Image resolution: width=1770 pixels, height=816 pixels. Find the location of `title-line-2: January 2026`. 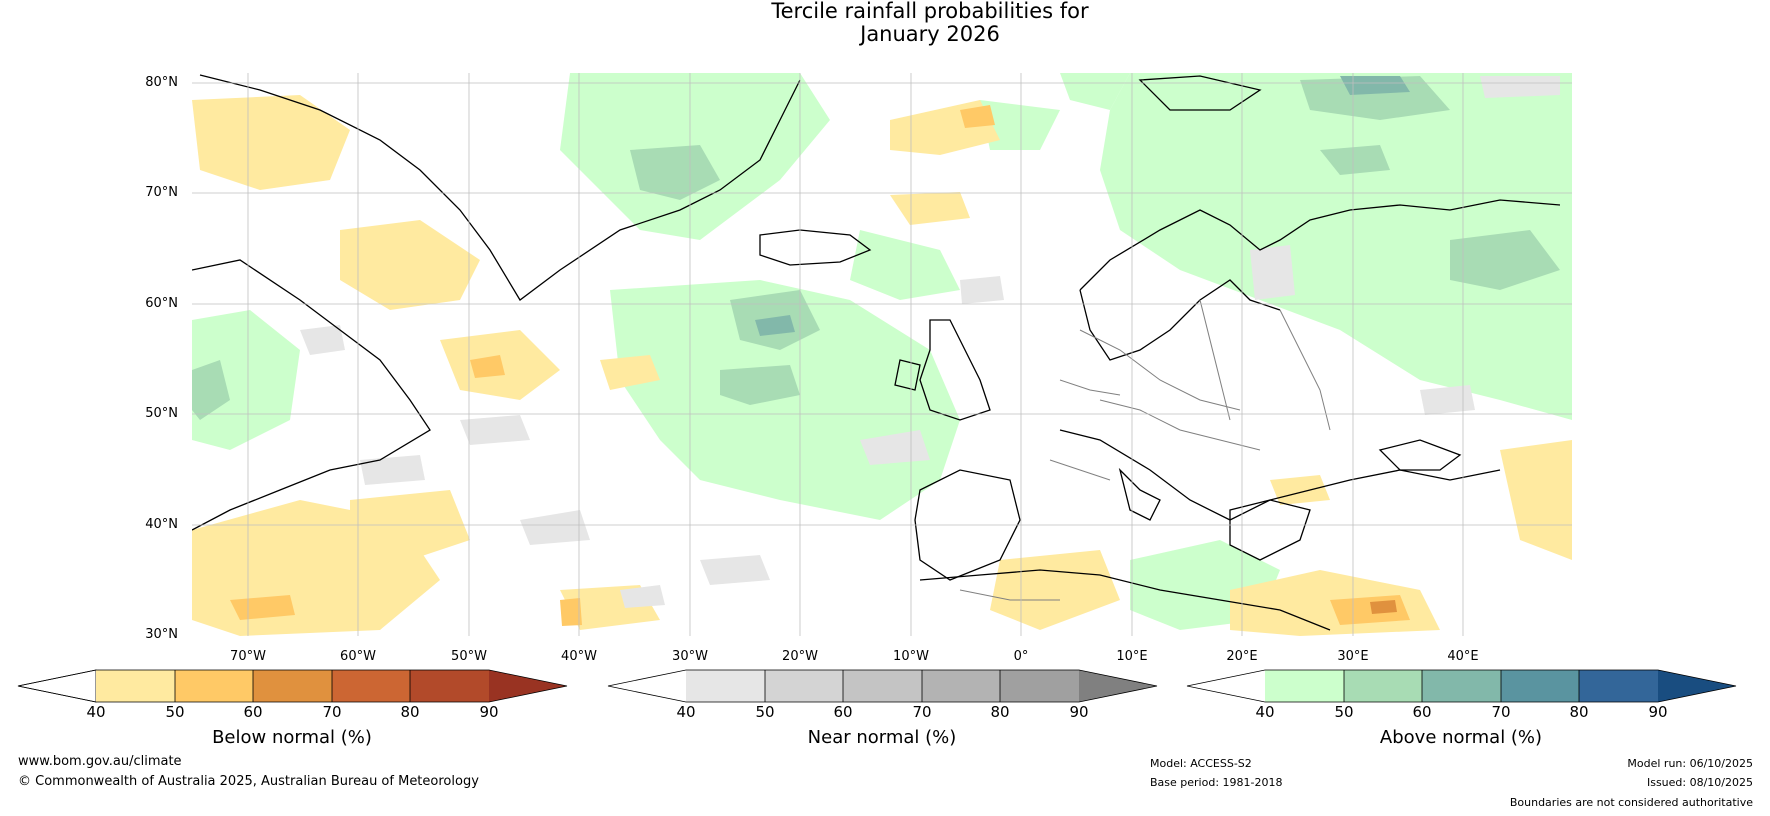

title-line-2: January 2026 is located at coordinates (930, 34).